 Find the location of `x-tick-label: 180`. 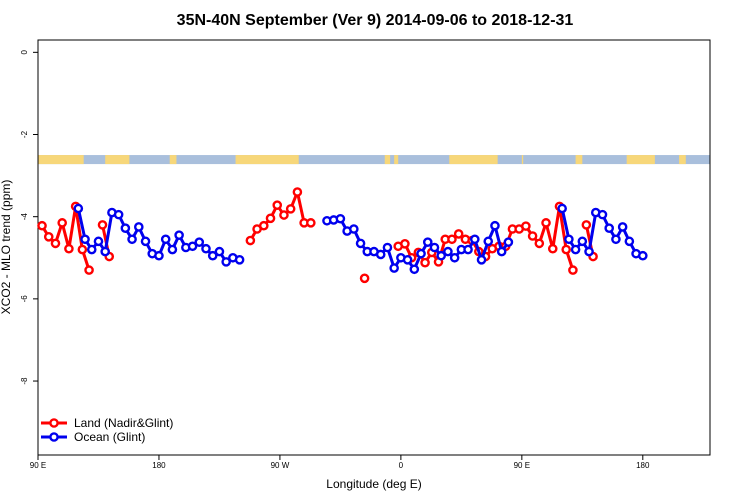

x-tick-label: 180 is located at coordinates (643, 465).